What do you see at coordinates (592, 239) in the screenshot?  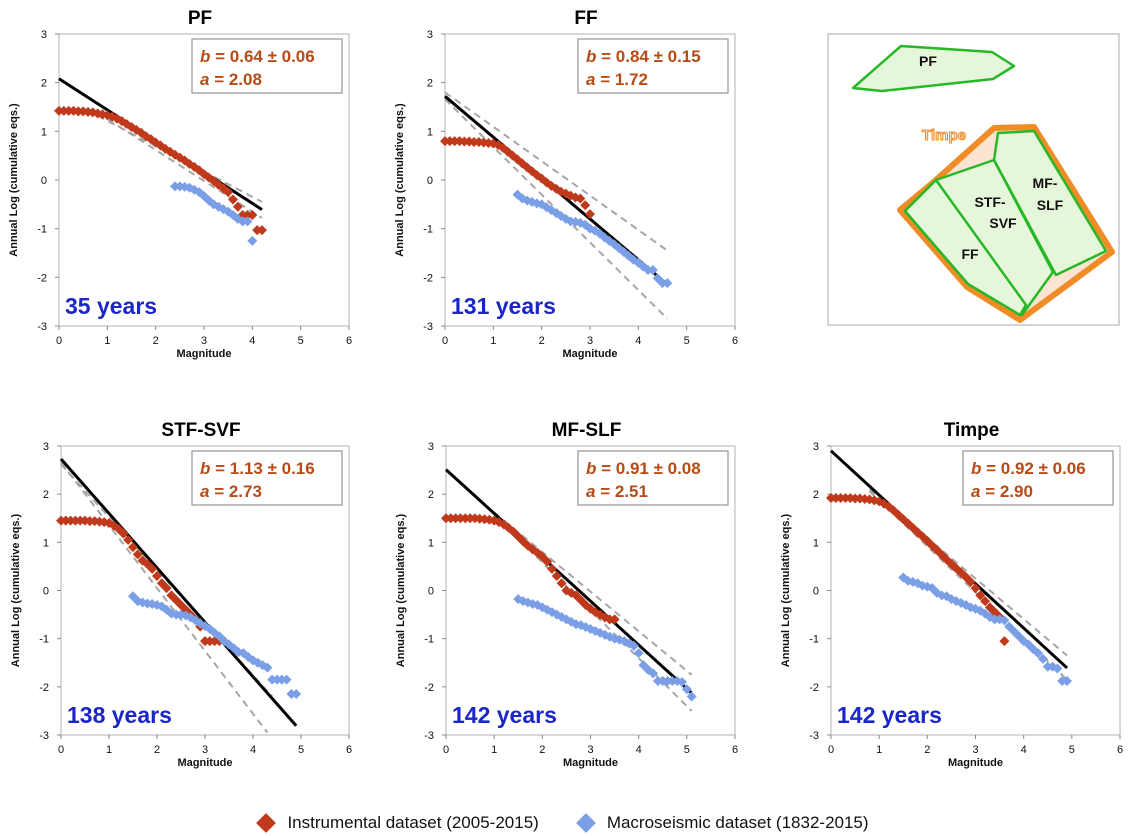 I see `series-macroseismic` at bounding box center [592, 239].